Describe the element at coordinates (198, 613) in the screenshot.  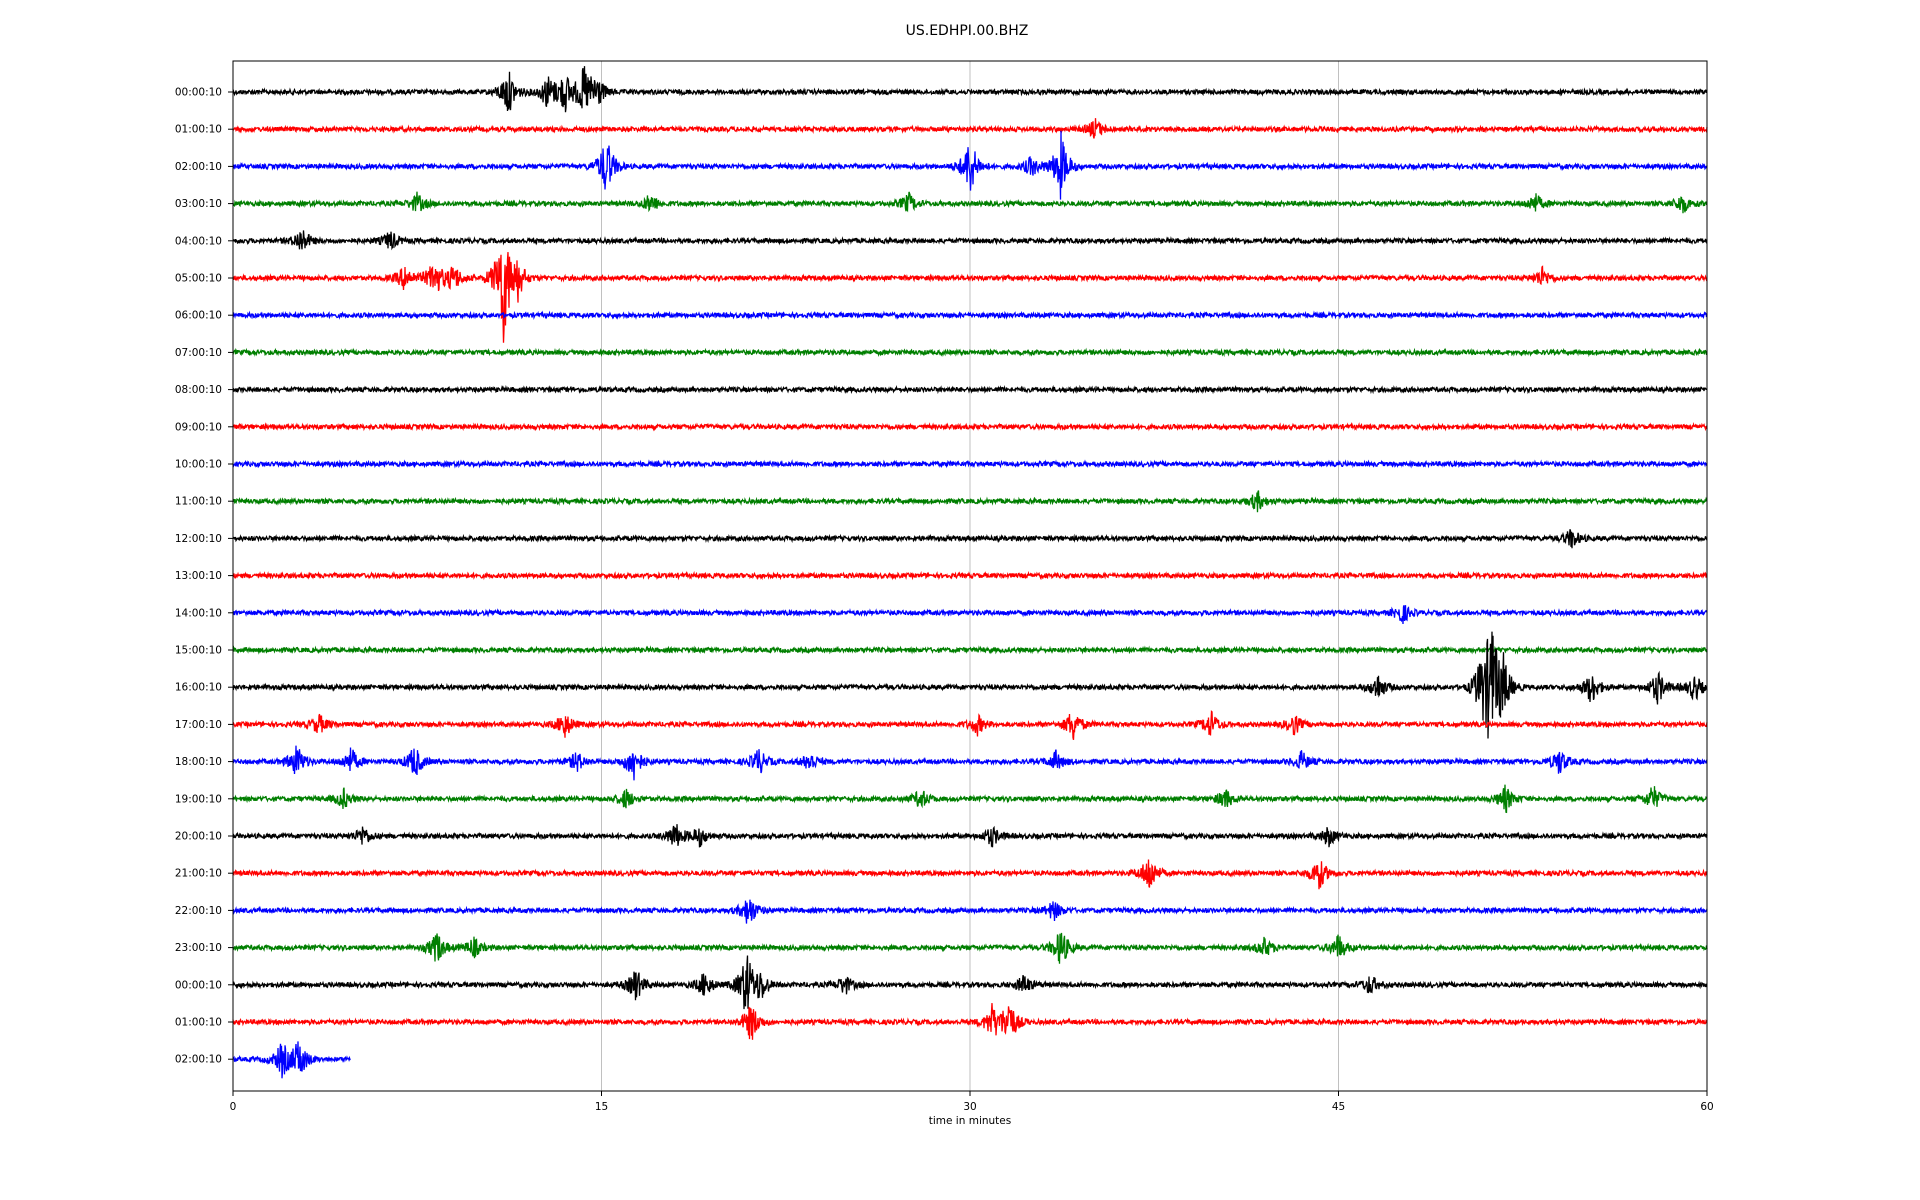
I see `row-time-label: 14:00:10` at that location.